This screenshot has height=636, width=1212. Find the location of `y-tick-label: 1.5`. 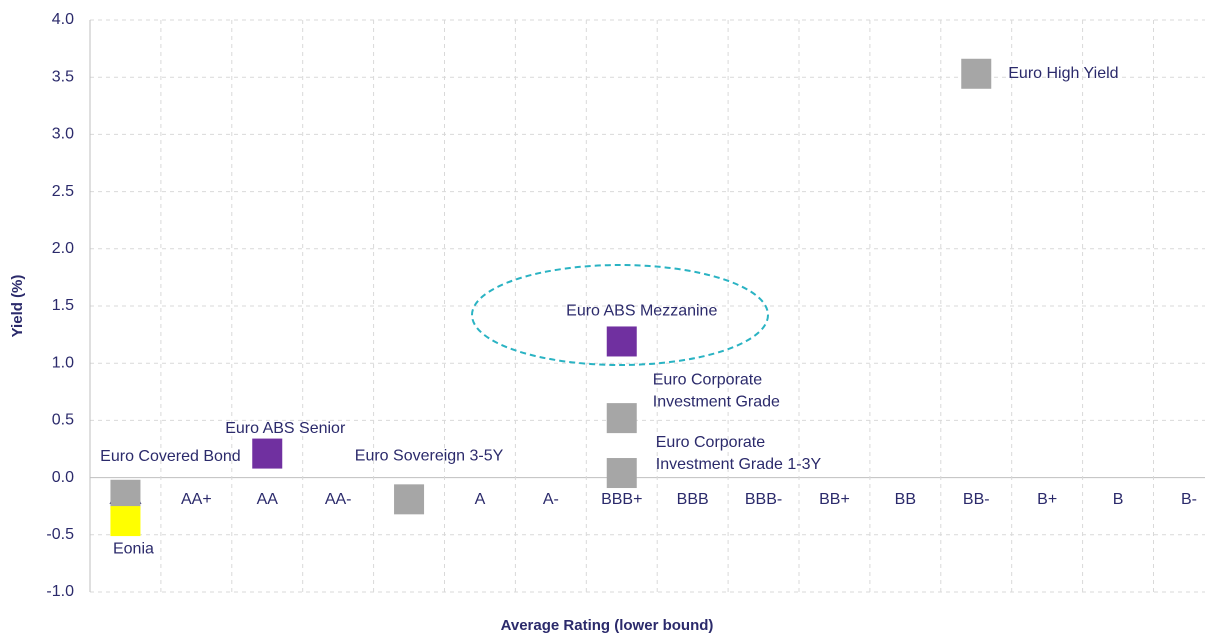

y-tick-label: 1.5 is located at coordinates (63, 305).